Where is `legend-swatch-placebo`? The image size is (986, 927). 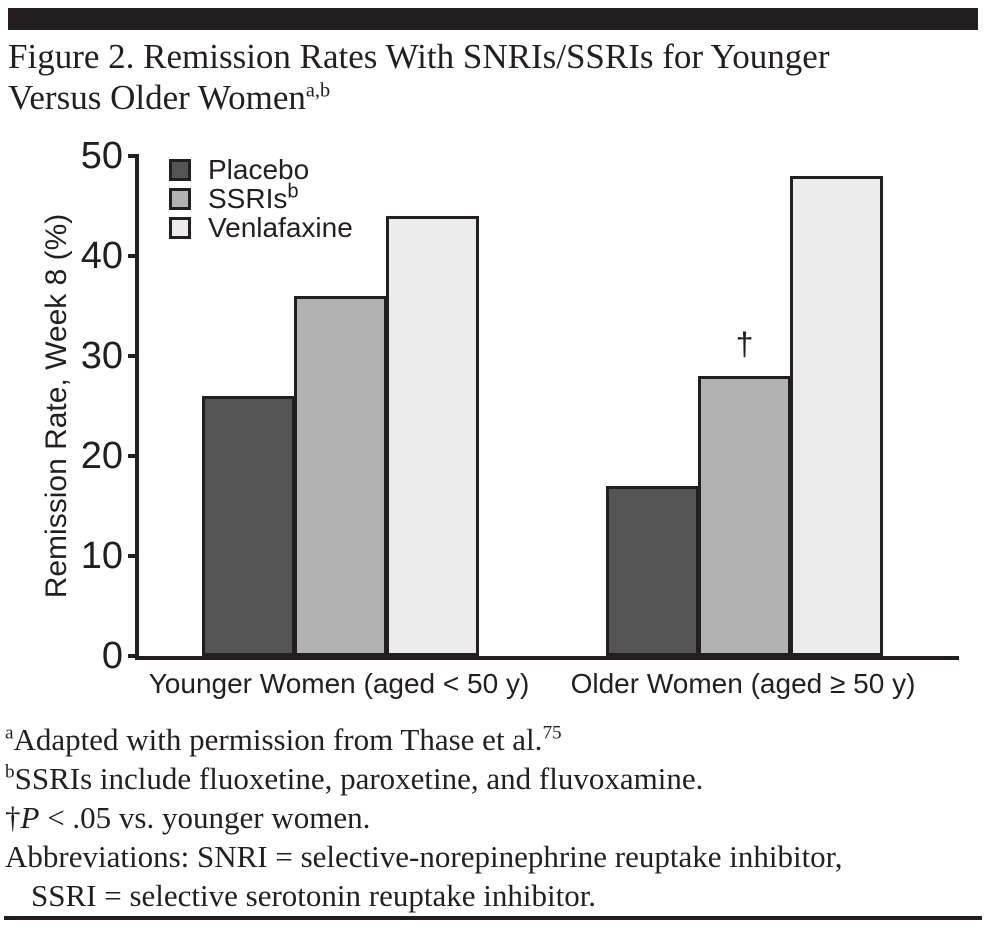
legend-swatch-placebo is located at coordinates (180, 169).